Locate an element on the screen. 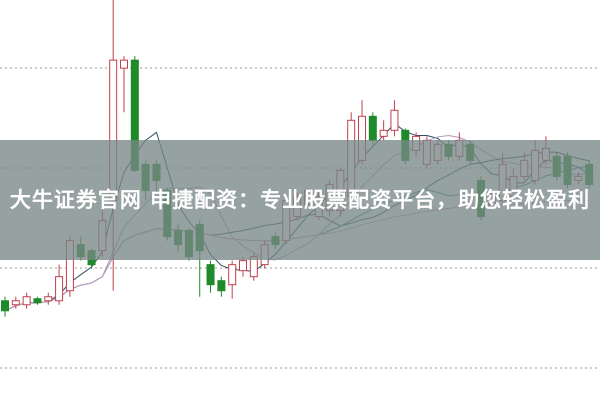  banner-text: 大牛证券官网 申捷配资：专业股票配资平台，助您轻松盈利 is located at coordinates (300, 200).